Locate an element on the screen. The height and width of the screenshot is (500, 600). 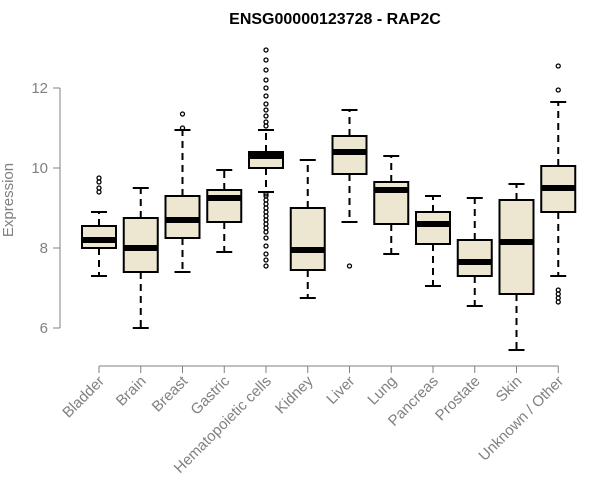
x-tick-label: Brain is located at coordinates (131, 391).